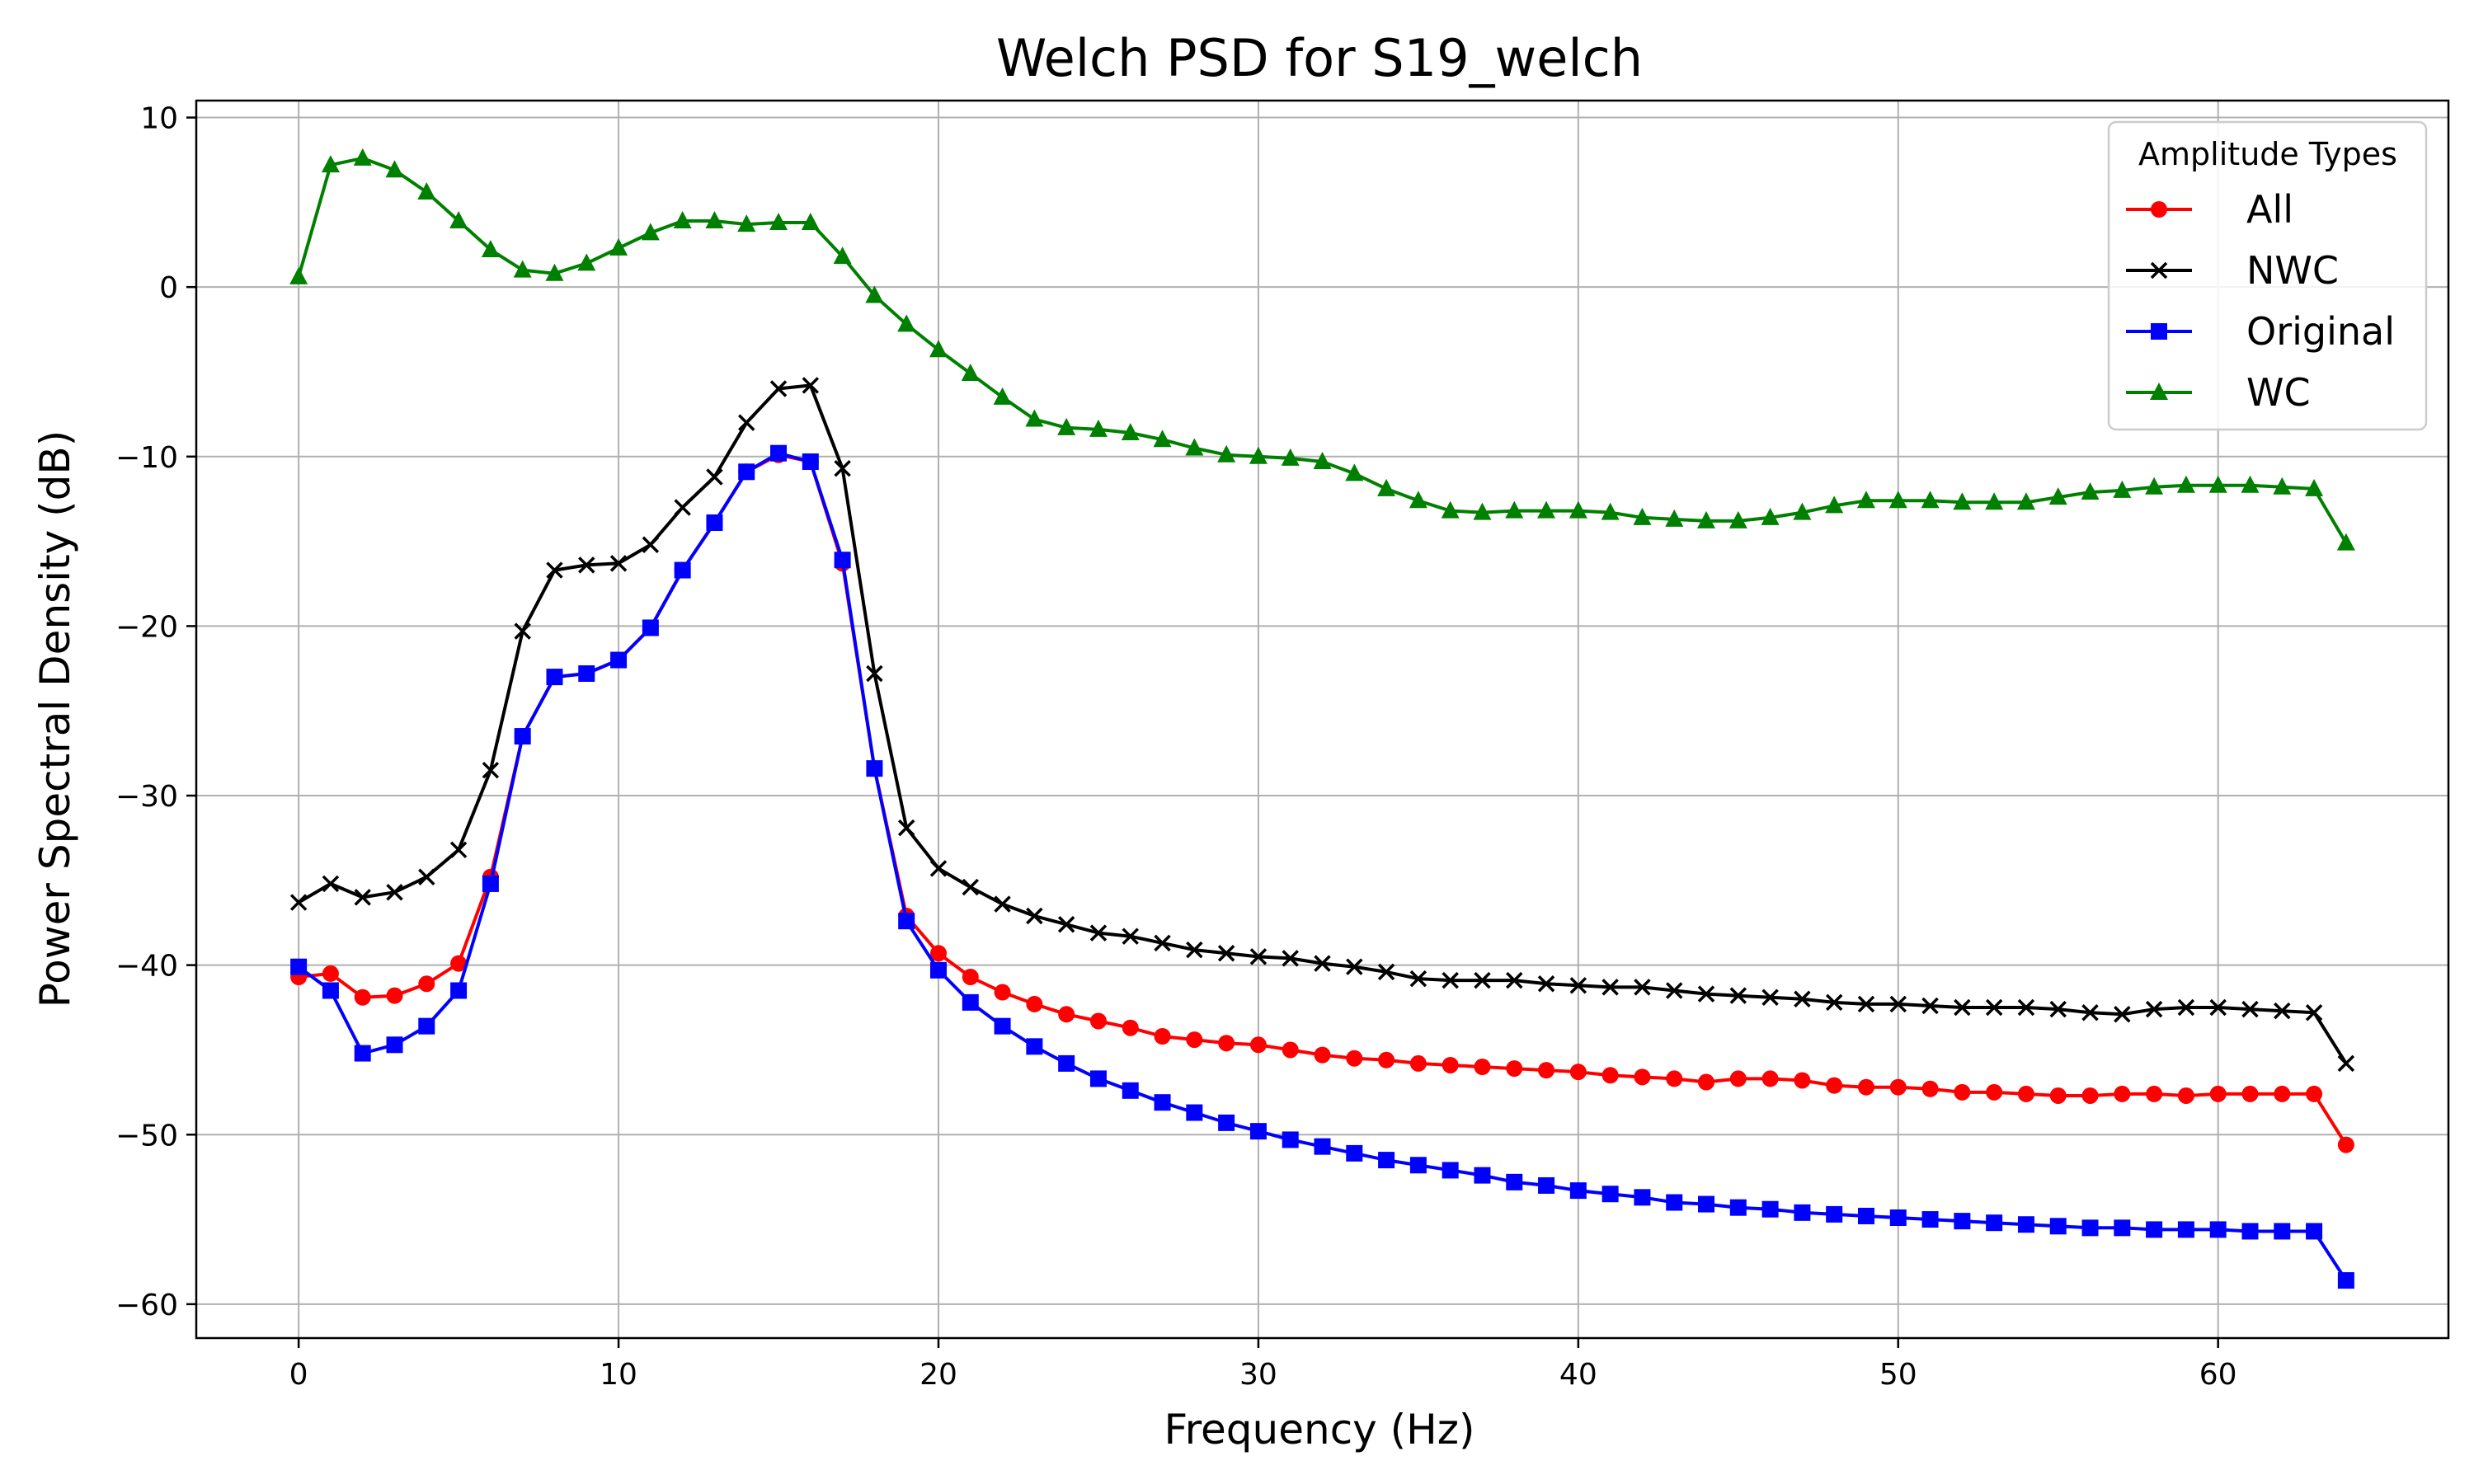 This screenshot has height=1484, width=2474. I want to click on legend-label-original: Original, so click(2320, 331).